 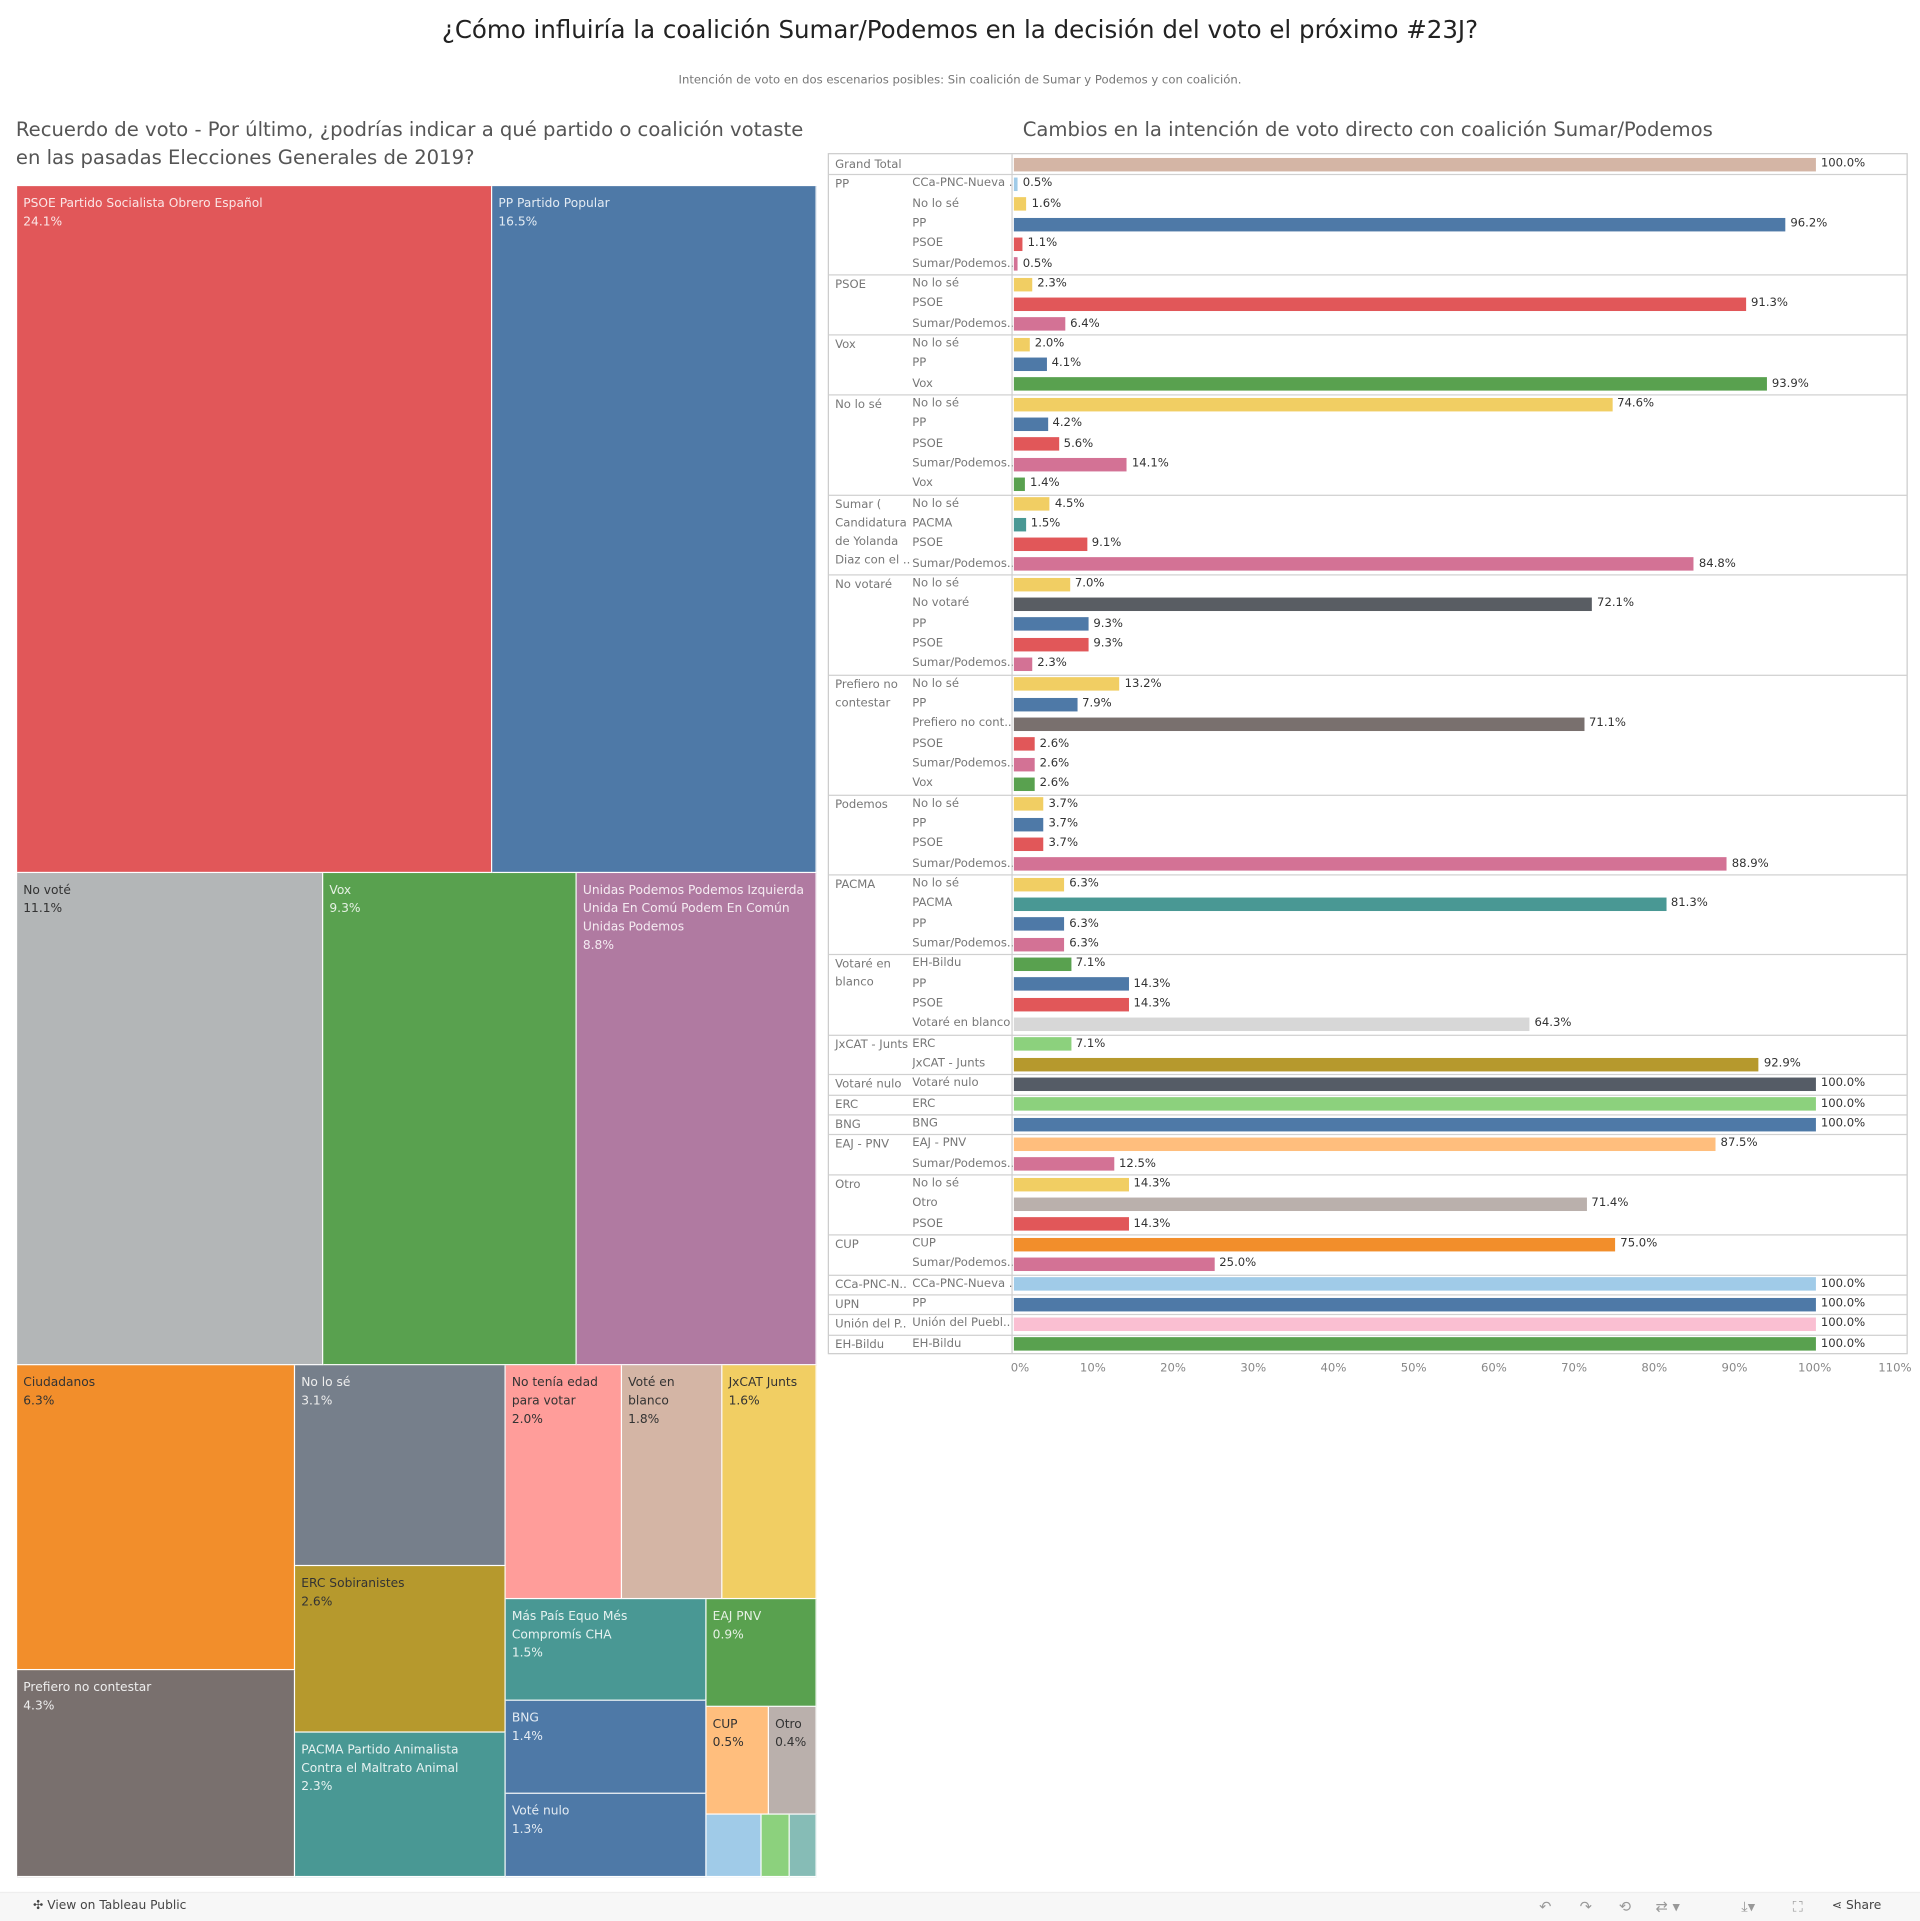 I want to click on bar-value-label: 100.0%, so click(x=1843, y=1283).